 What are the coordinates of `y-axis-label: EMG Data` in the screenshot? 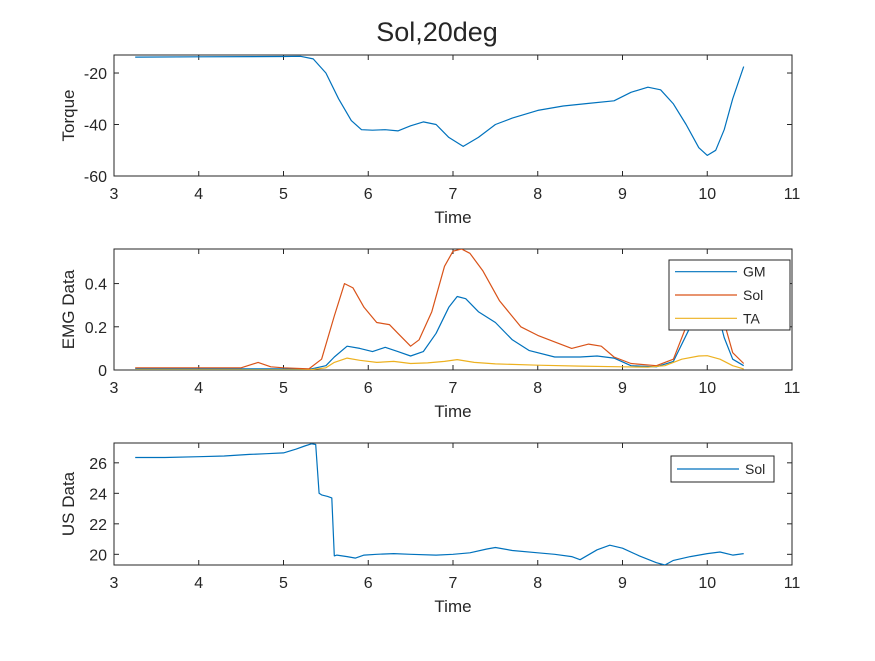 It's located at (68, 309).